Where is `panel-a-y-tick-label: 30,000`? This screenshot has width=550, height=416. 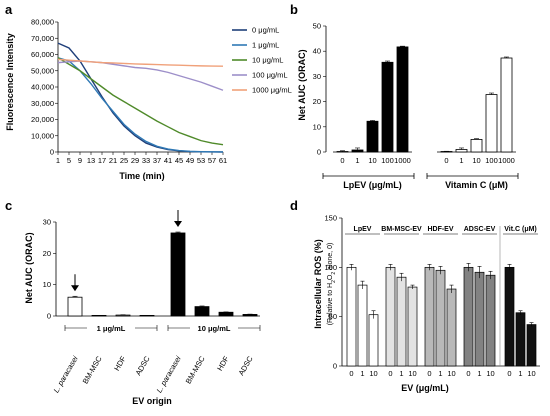 panel-a-y-tick-label: 30,000 is located at coordinates (42, 103).